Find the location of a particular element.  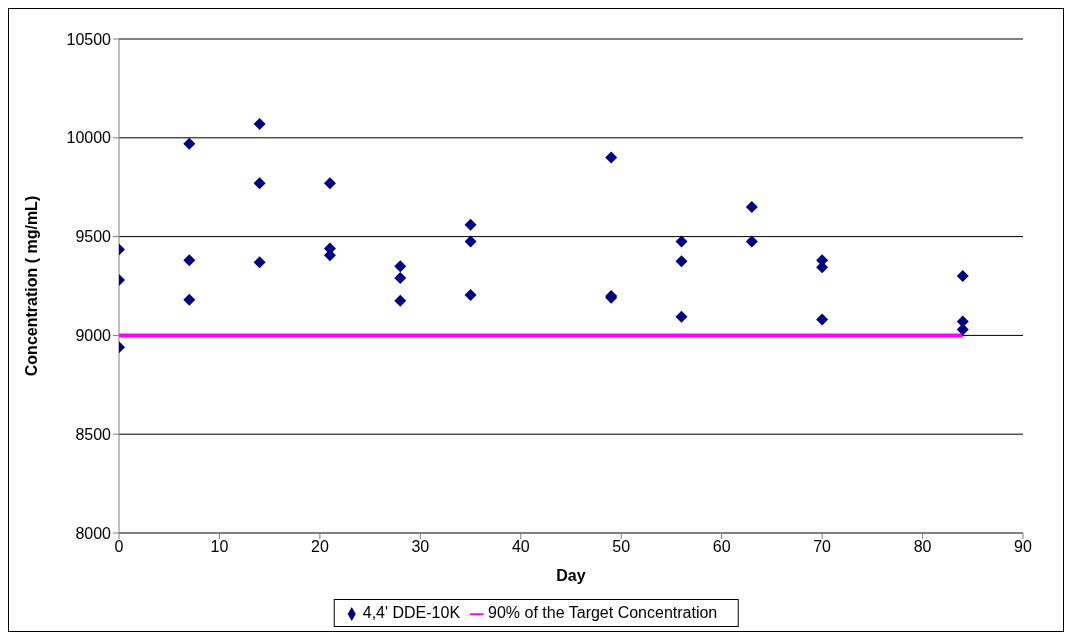

x-tick-label: 50 is located at coordinates (621, 547).